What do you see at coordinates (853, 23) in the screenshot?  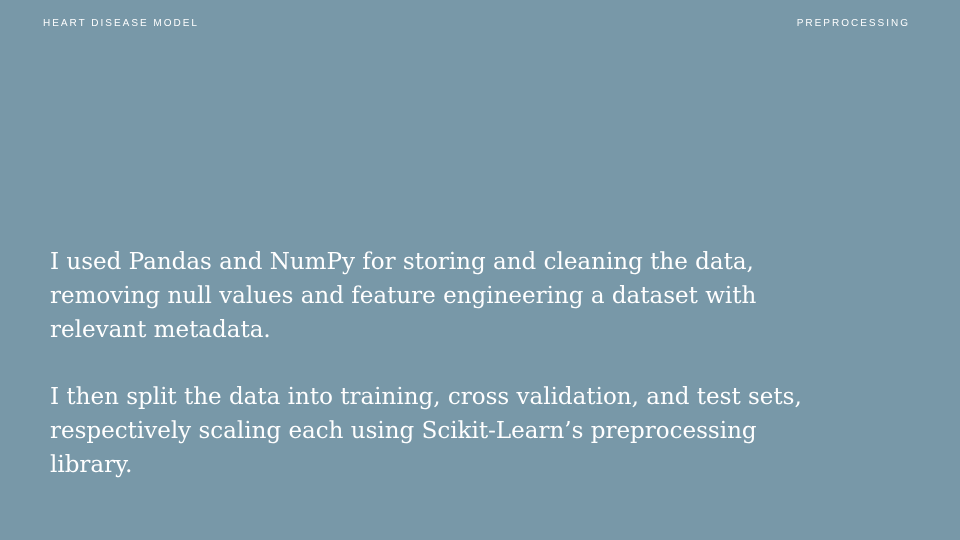 I see `section-label: PREPROCESSING` at bounding box center [853, 23].